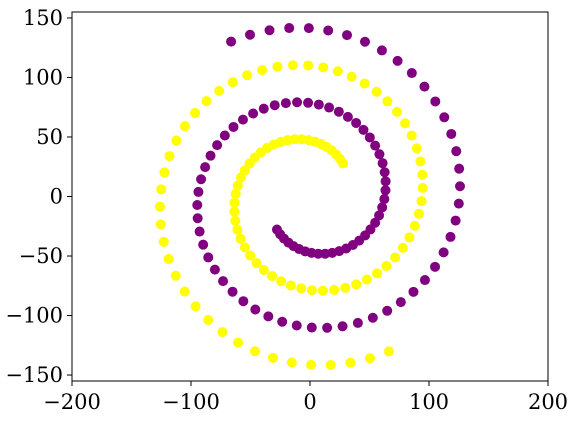 Image resolution: width=575 pixels, height=423 pixels. Describe the element at coordinates (43, 18) in the screenshot. I see `y-tick-label: 150` at that location.